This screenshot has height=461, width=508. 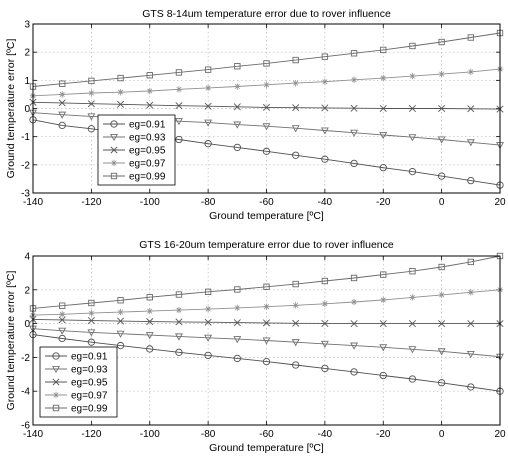 I want to click on y-tick-label: -3, so click(x=25, y=194).